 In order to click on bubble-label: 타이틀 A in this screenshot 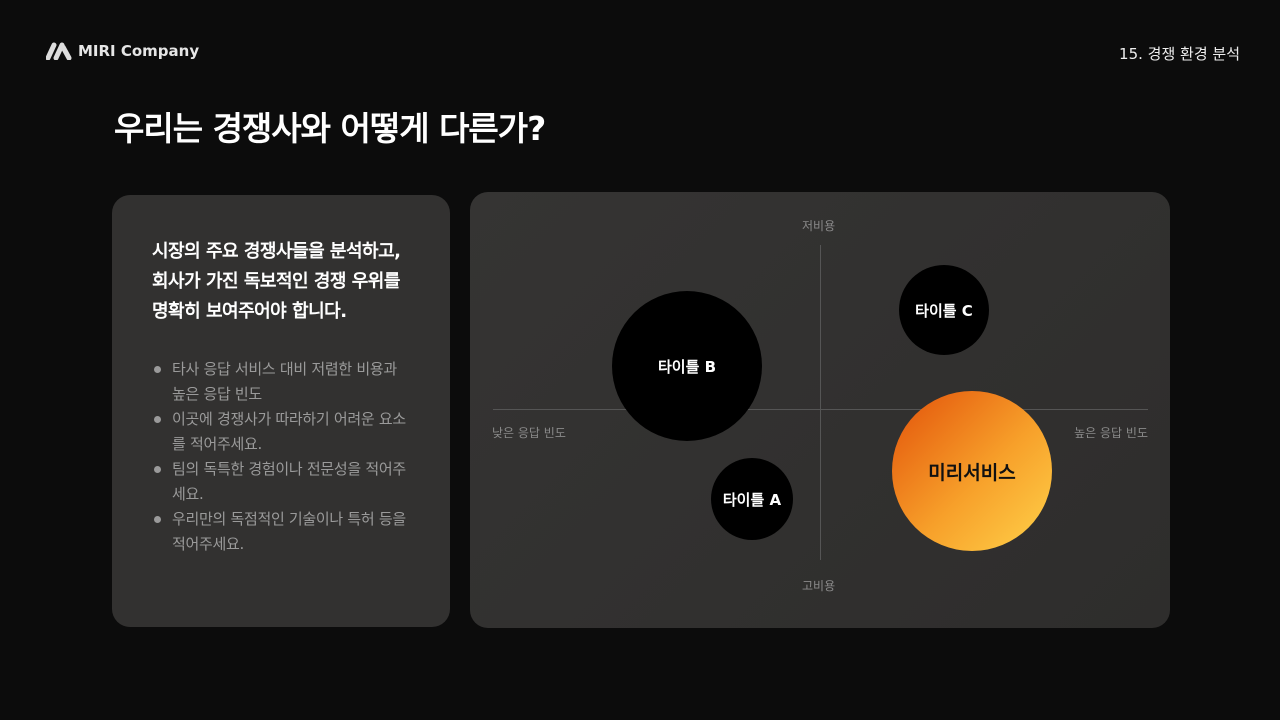, I will do `click(752, 499)`.